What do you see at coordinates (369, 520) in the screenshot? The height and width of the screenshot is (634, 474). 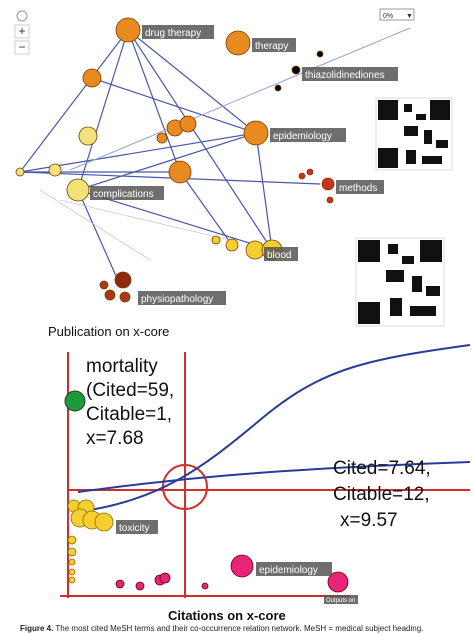 I see `annotation-line: x=9.57` at bounding box center [369, 520].